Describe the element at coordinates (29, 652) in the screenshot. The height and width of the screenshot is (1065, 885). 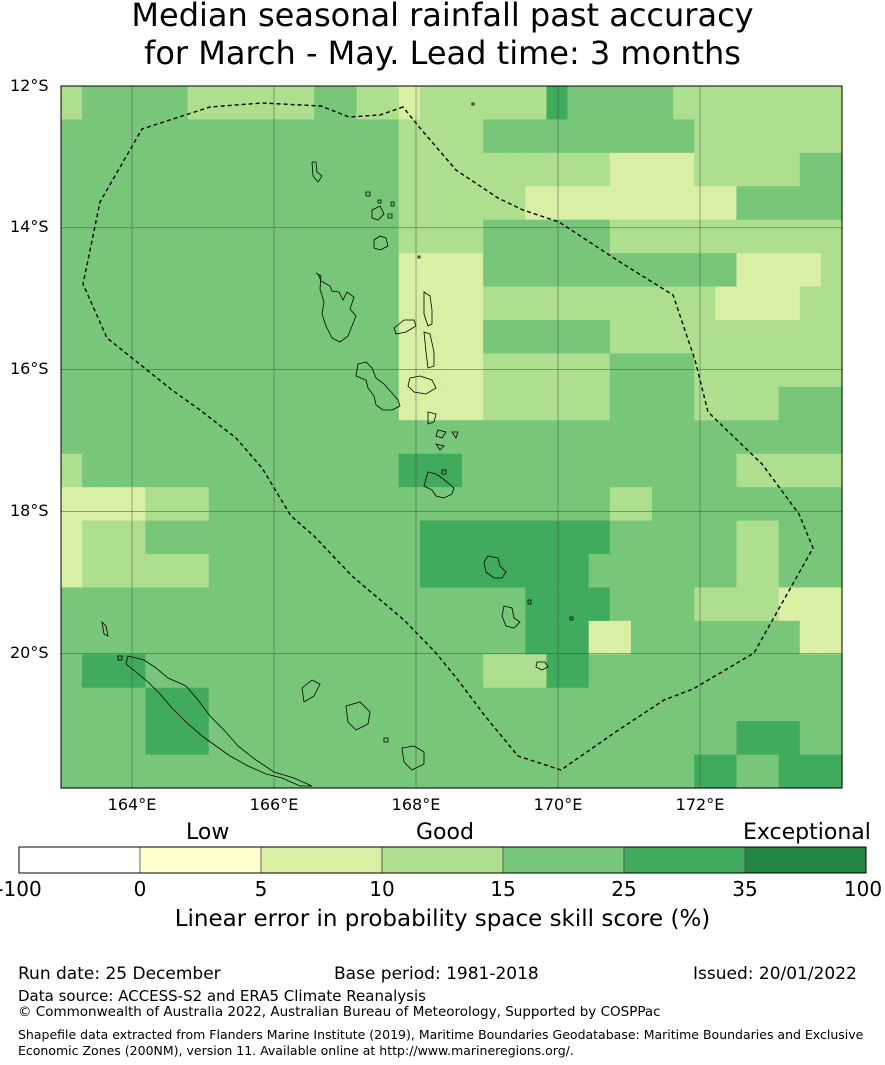
I see `lat-label-20s: 20°S` at that location.